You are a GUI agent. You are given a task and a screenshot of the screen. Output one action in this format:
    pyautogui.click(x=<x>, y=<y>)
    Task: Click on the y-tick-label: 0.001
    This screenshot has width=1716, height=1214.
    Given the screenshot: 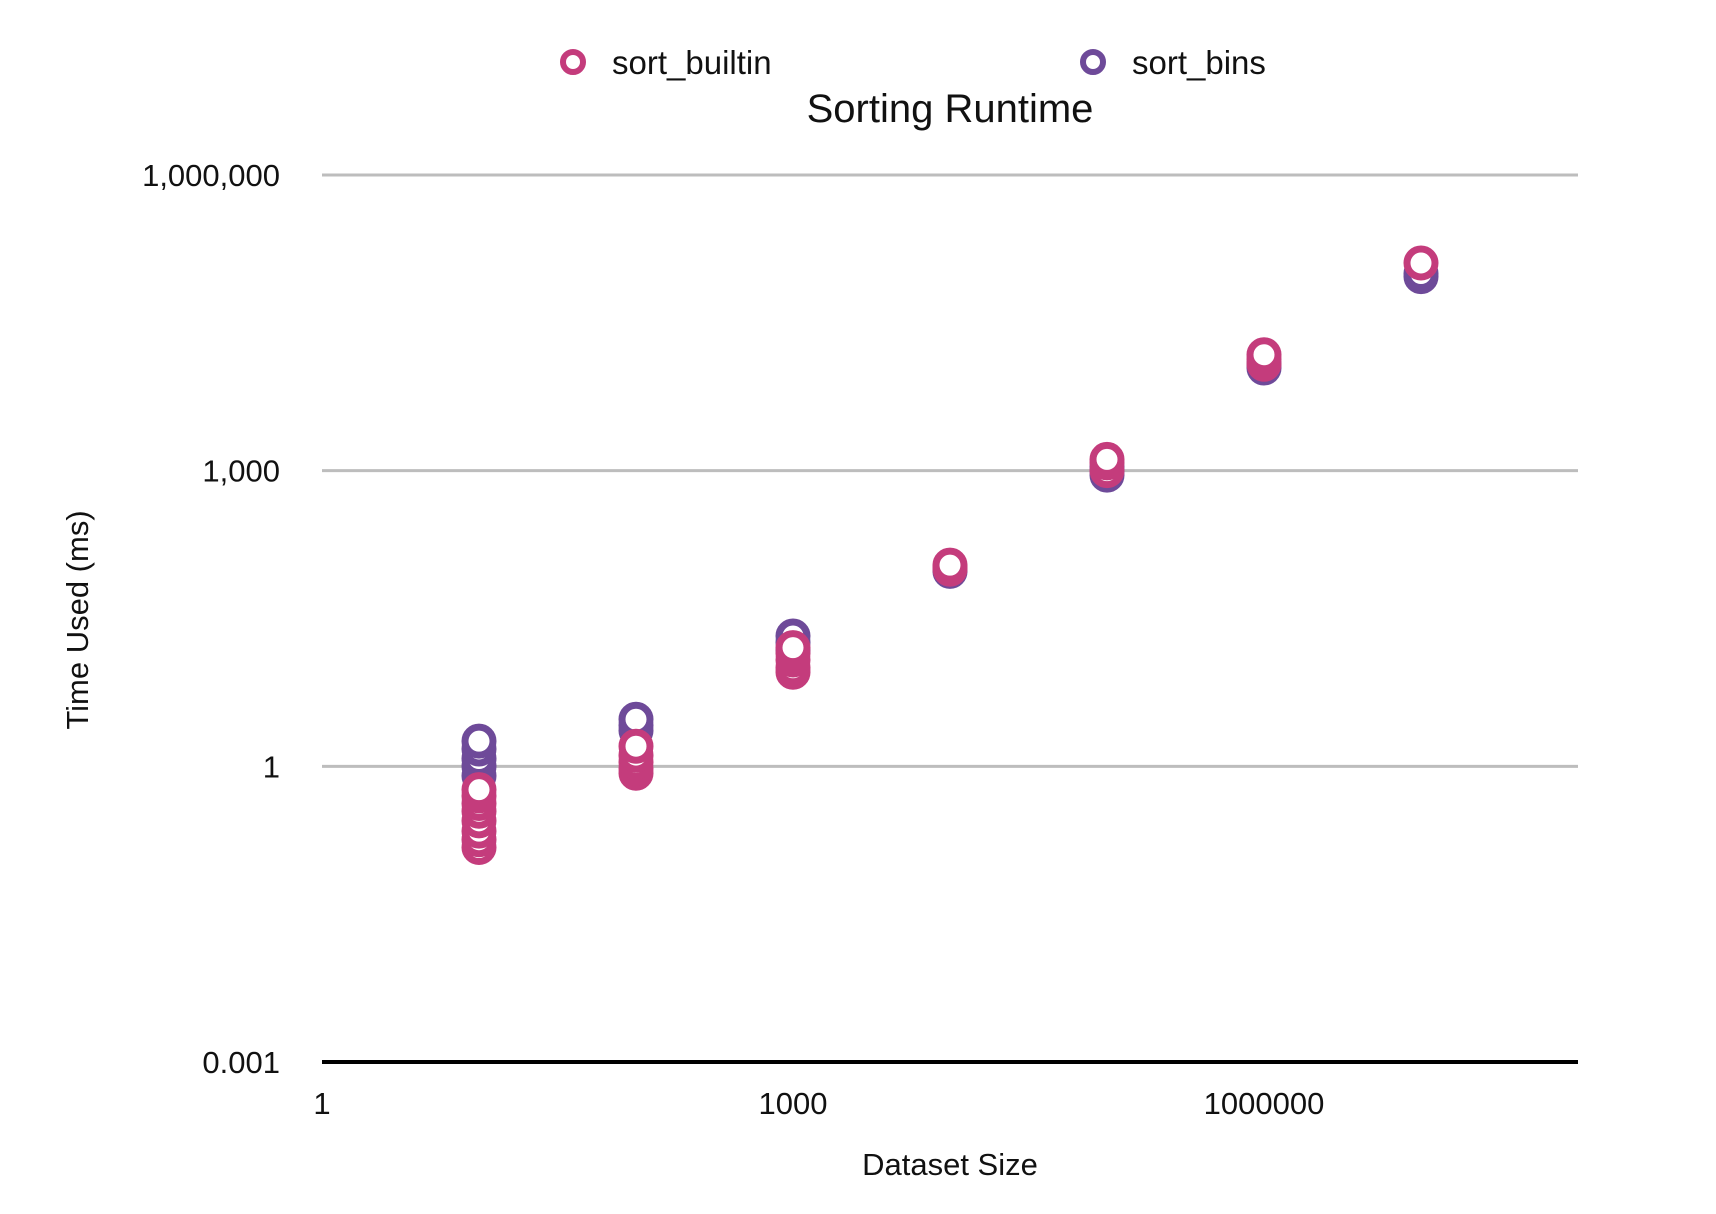 What is the action you would take?
    pyautogui.click(x=241, y=1062)
    